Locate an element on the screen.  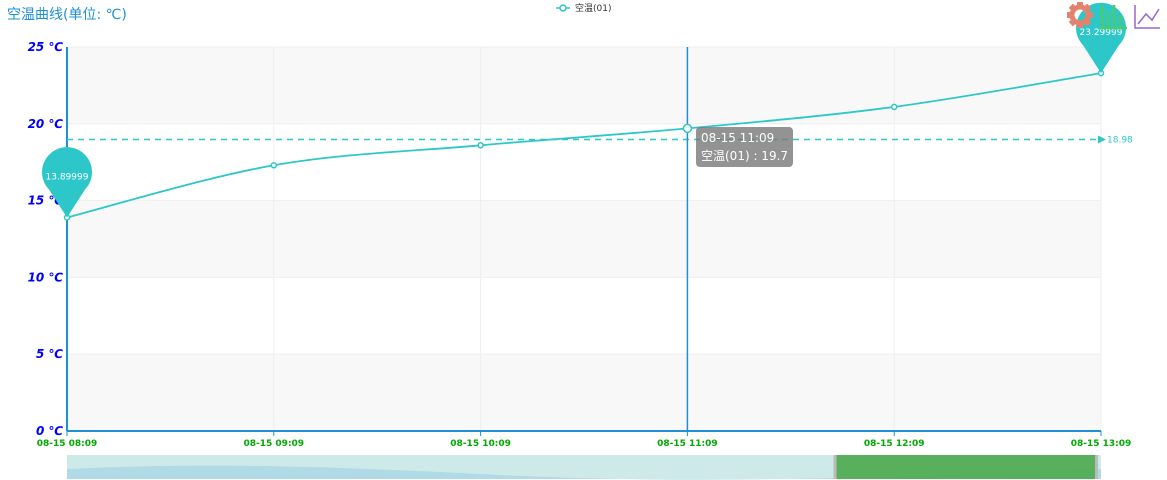
y-tick-label: 0 ℃ is located at coordinates (50, 431).